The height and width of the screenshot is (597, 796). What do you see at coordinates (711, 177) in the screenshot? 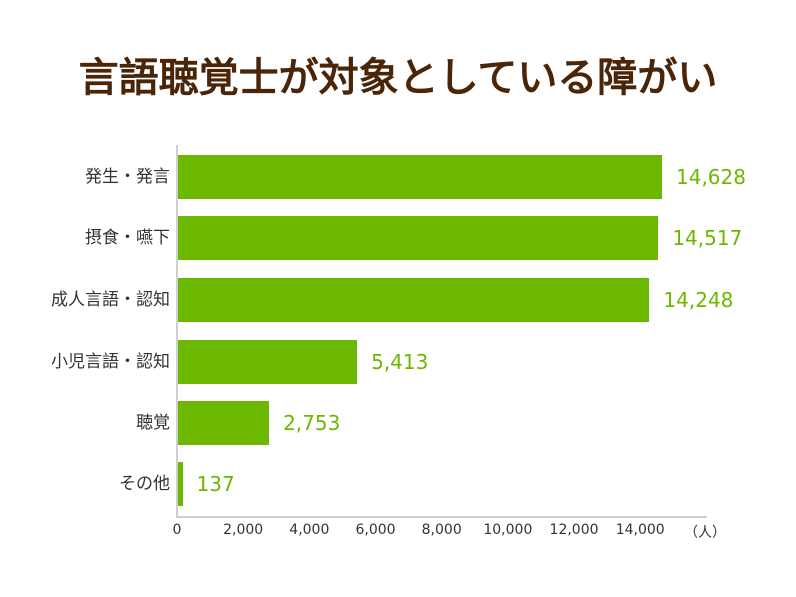
I see `value-label: 14,628` at bounding box center [711, 177].